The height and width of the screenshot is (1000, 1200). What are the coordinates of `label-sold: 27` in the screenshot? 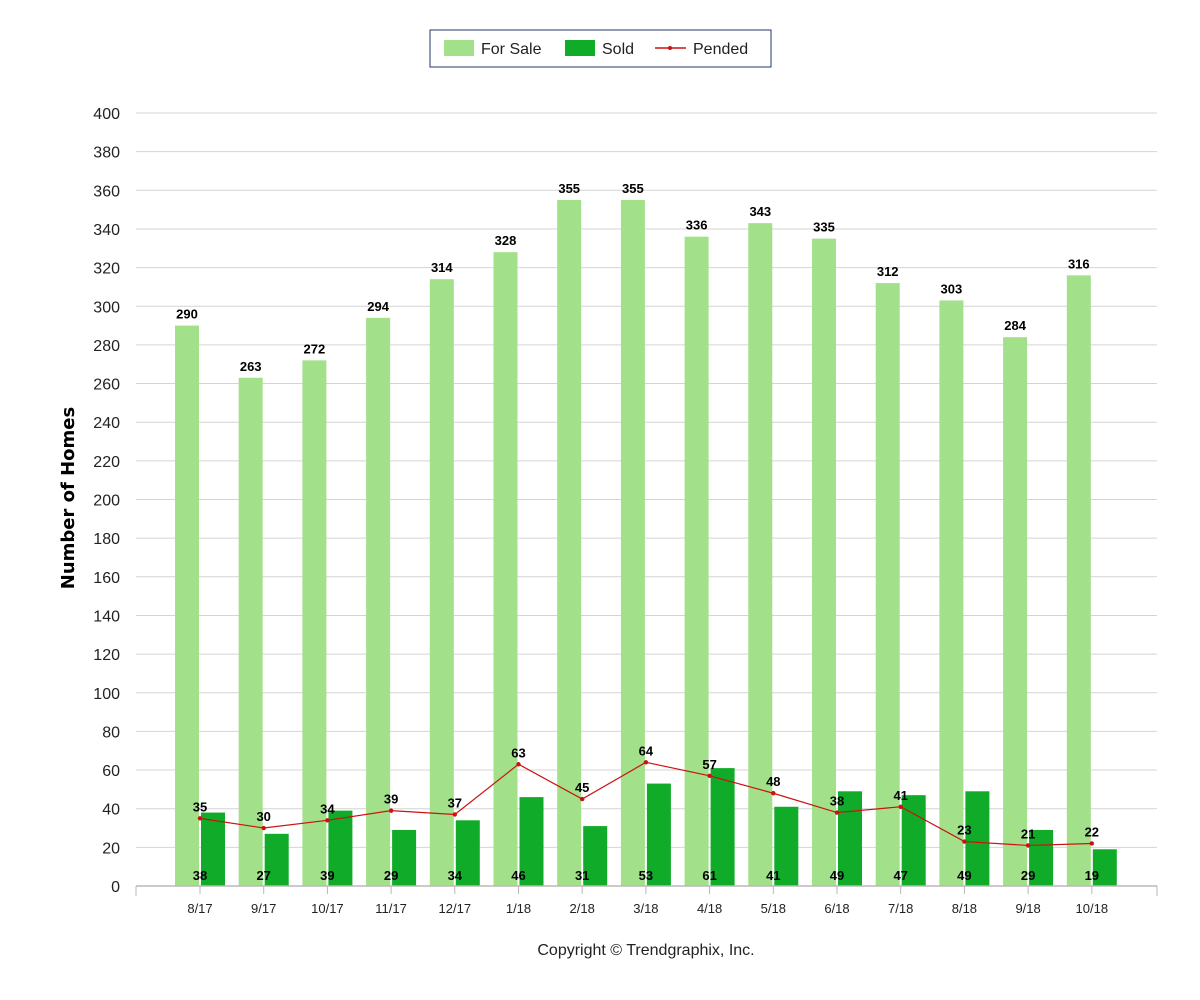 It's located at (263, 875).